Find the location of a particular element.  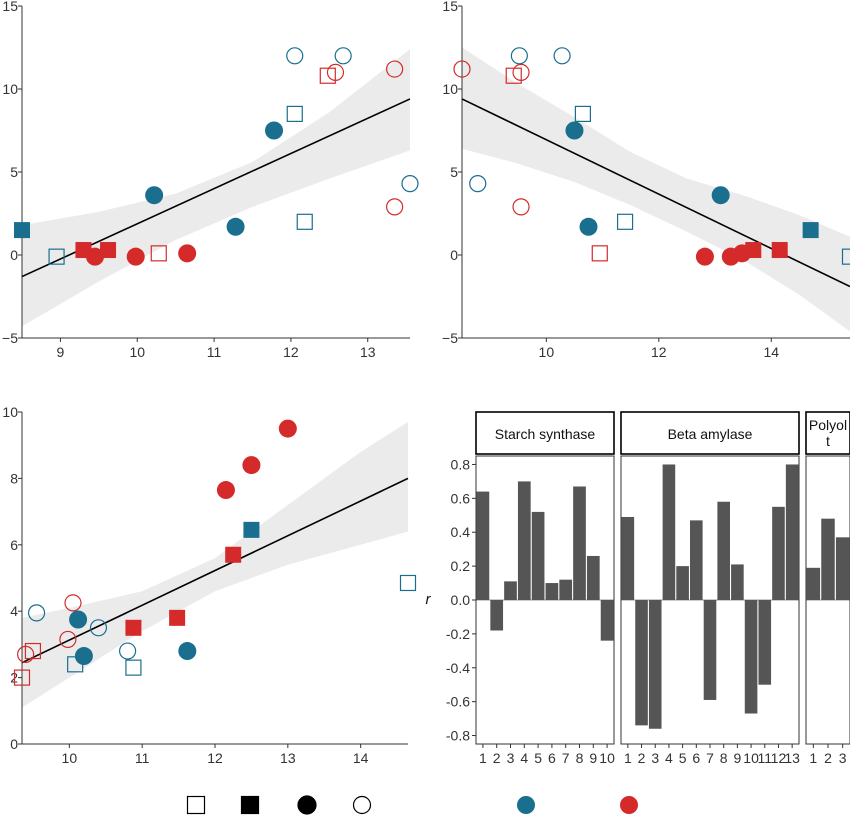

strip-text-line: t is located at coordinates (828, 441).